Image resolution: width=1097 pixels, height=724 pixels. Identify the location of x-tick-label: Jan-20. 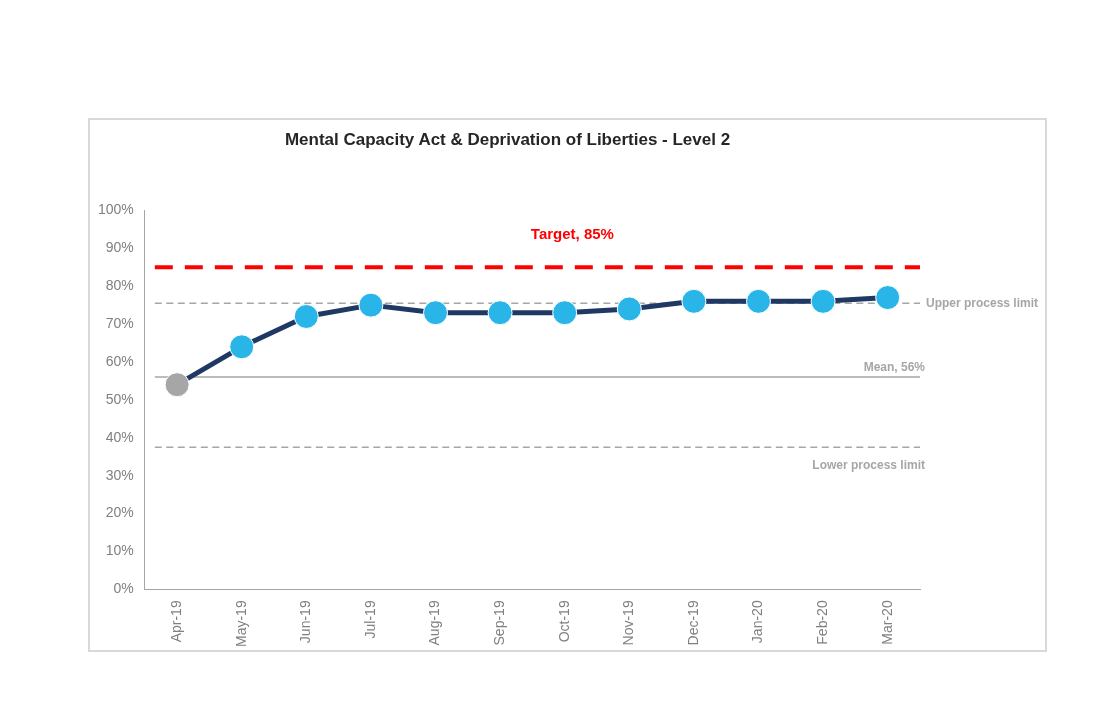
(757, 622).